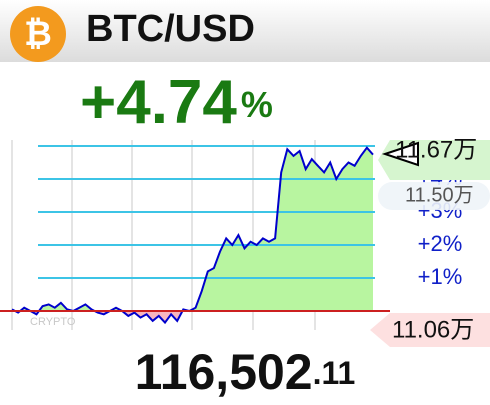  I want to click on change: +4.74%, so click(176, 102).